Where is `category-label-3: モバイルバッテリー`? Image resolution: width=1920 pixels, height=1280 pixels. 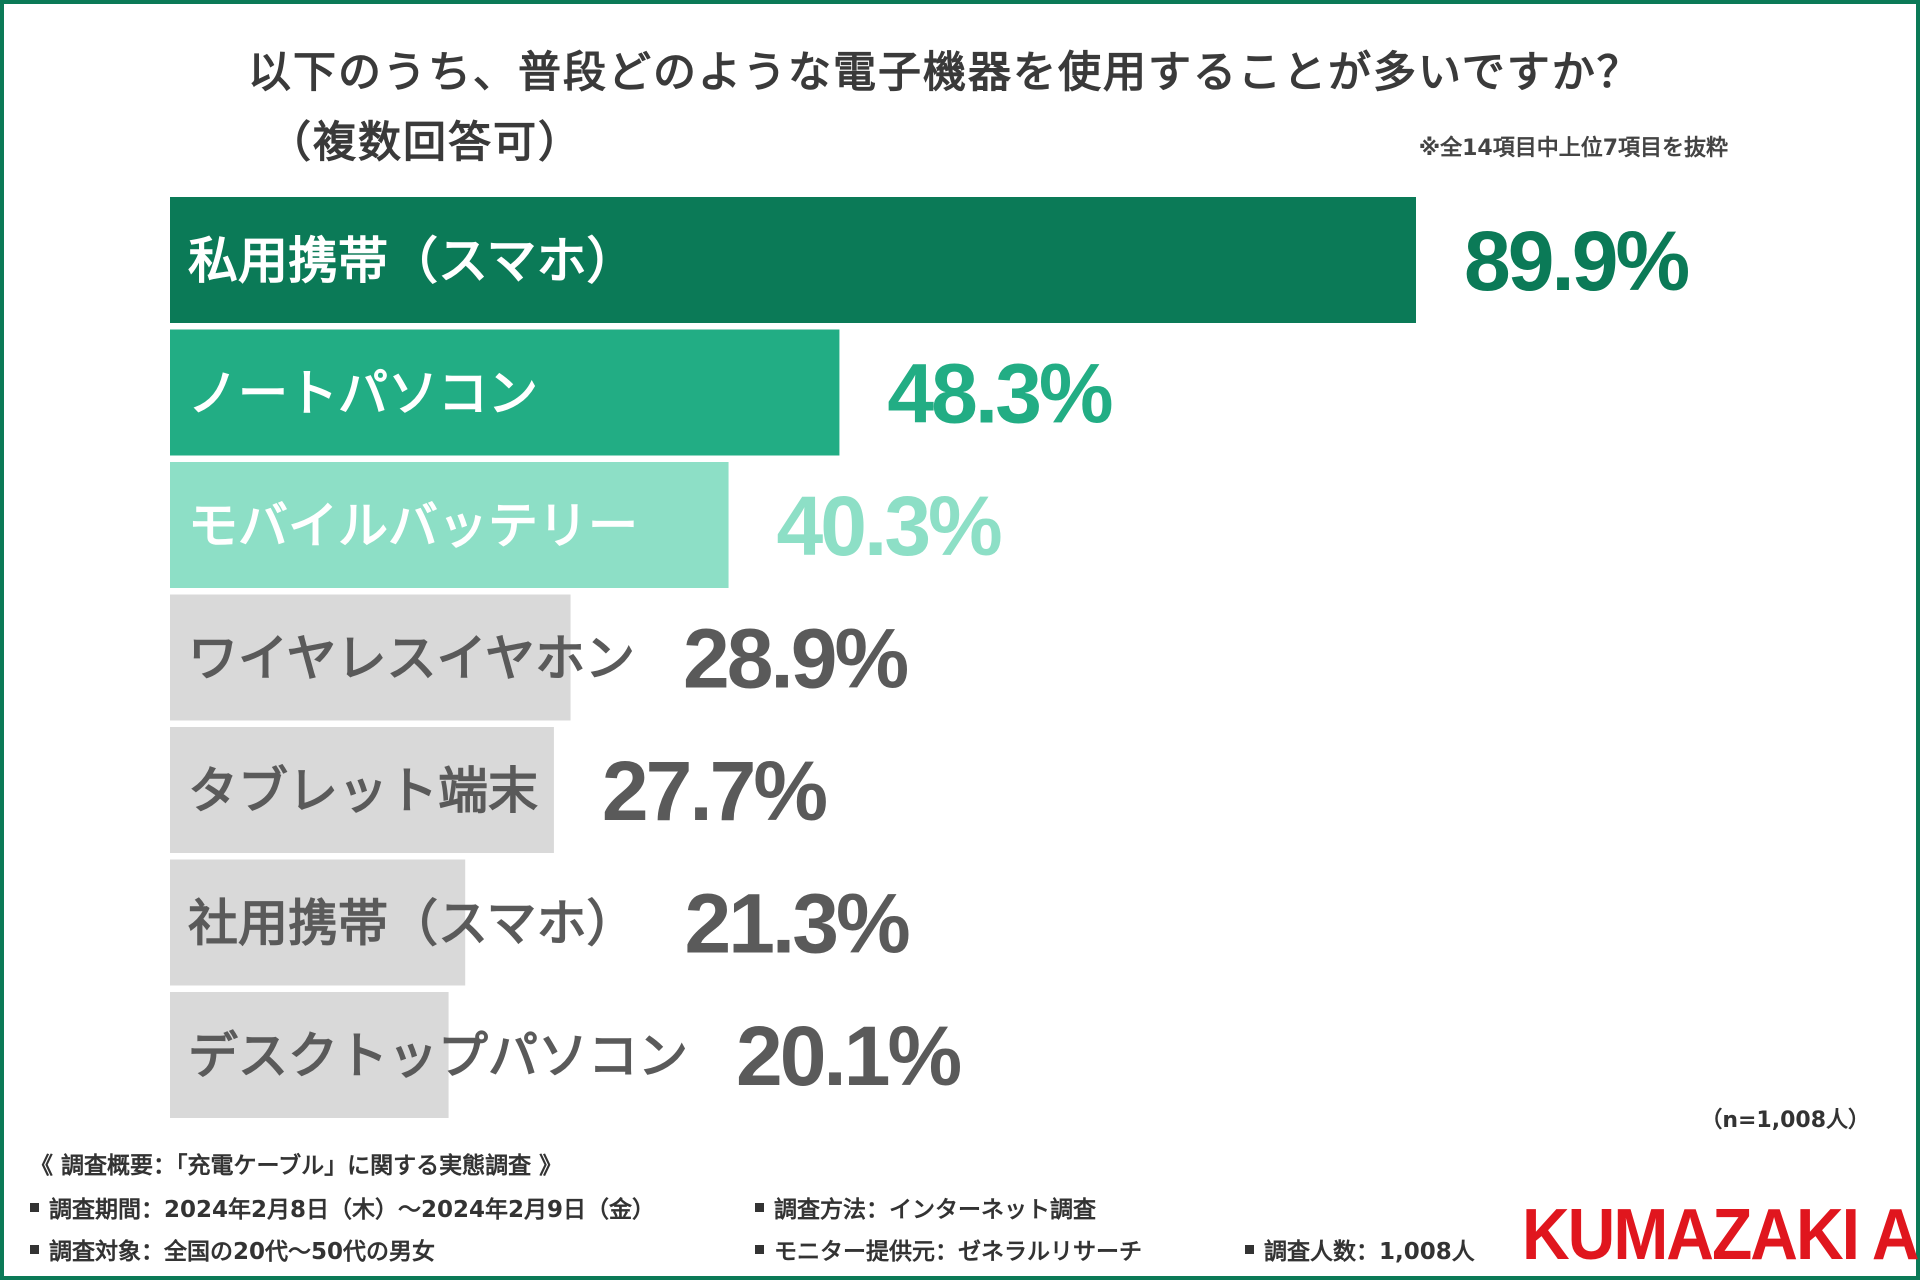
category-label-3: モバイルバッテリー is located at coordinates (413, 526).